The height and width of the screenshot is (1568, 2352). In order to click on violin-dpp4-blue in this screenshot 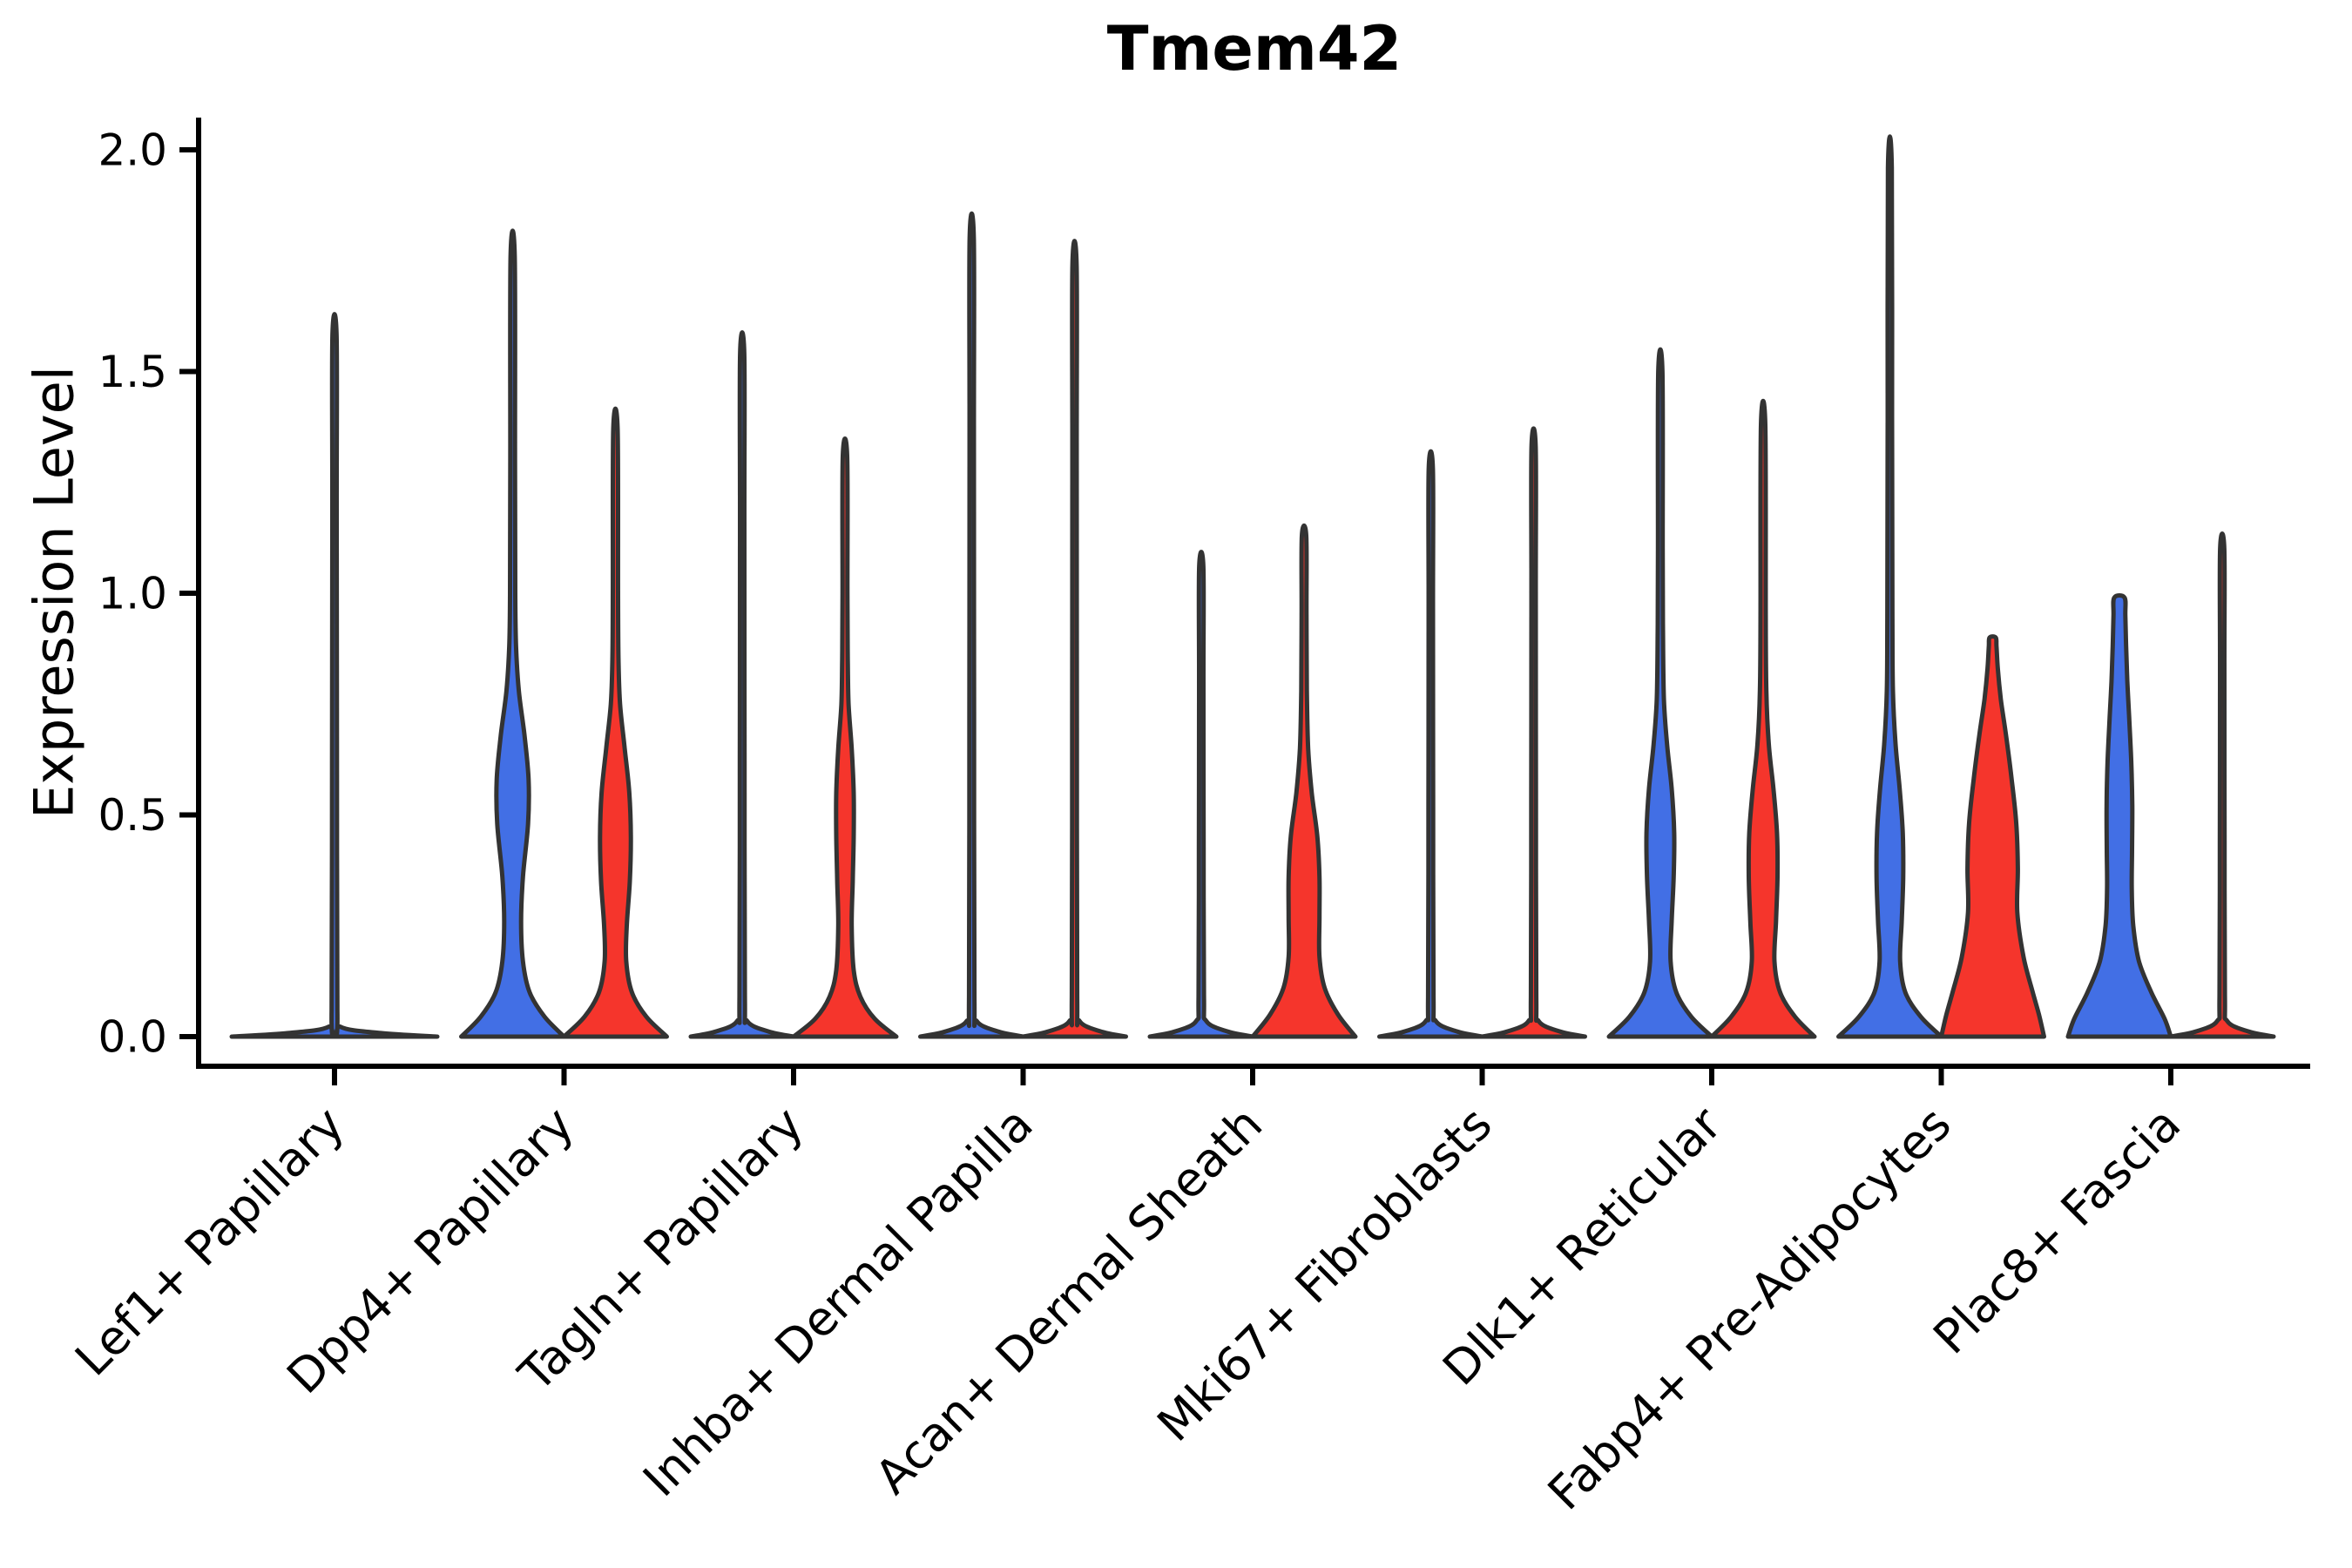, I will do `click(512, 633)`.